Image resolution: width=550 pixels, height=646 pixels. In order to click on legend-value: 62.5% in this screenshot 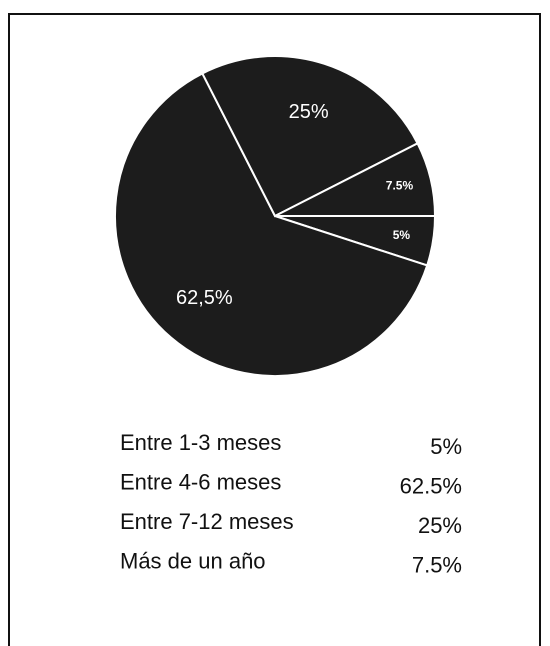, I will do `click(431, 485)`.